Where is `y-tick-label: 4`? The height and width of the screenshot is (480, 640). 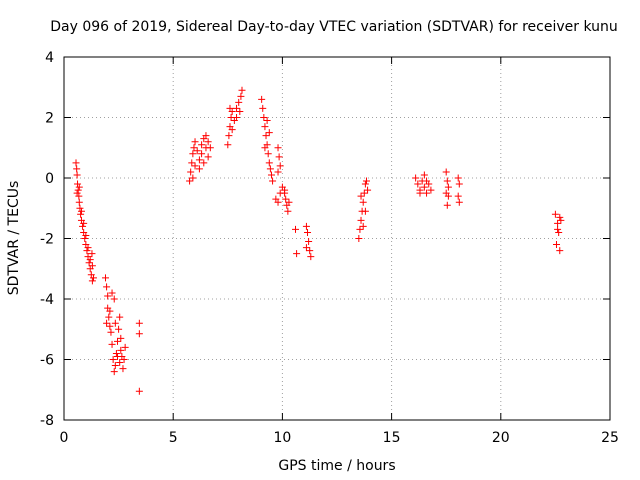 y-tick-label: 4 is located at coordinates (49, 58).